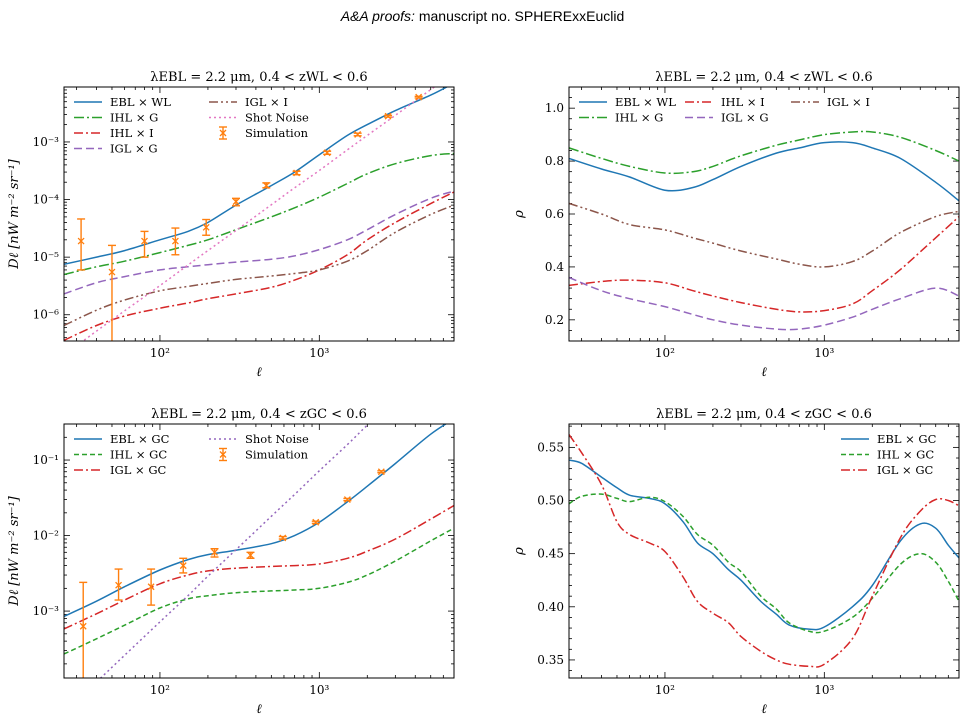  Describe the element at coordinates (554, 320) in the screenshot. I see `y-tick-label: 0.2` at that location.